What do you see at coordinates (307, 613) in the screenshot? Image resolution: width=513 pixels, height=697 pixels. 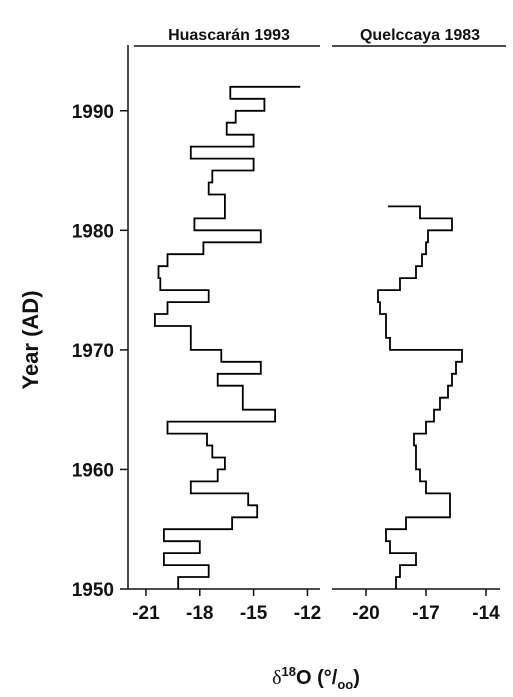 I see `x-tick-label: -12` at bounding box center [307, 613].